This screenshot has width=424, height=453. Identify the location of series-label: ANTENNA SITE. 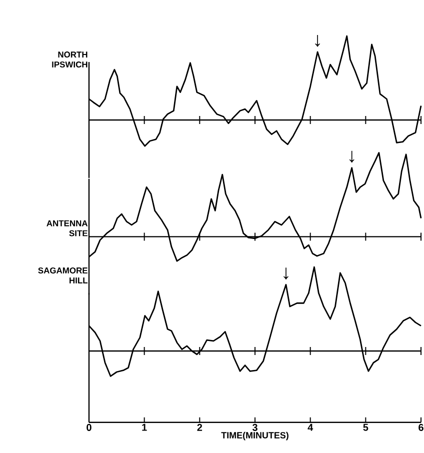
(67, 228).